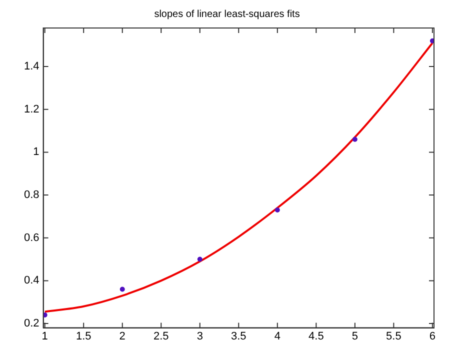 The height and width of the screenshot is (345, 474). What do you see at coordinates (32, 109) in the screenshot?
I see `y-tick-label: 1.2` at bounding box center [32, 109].